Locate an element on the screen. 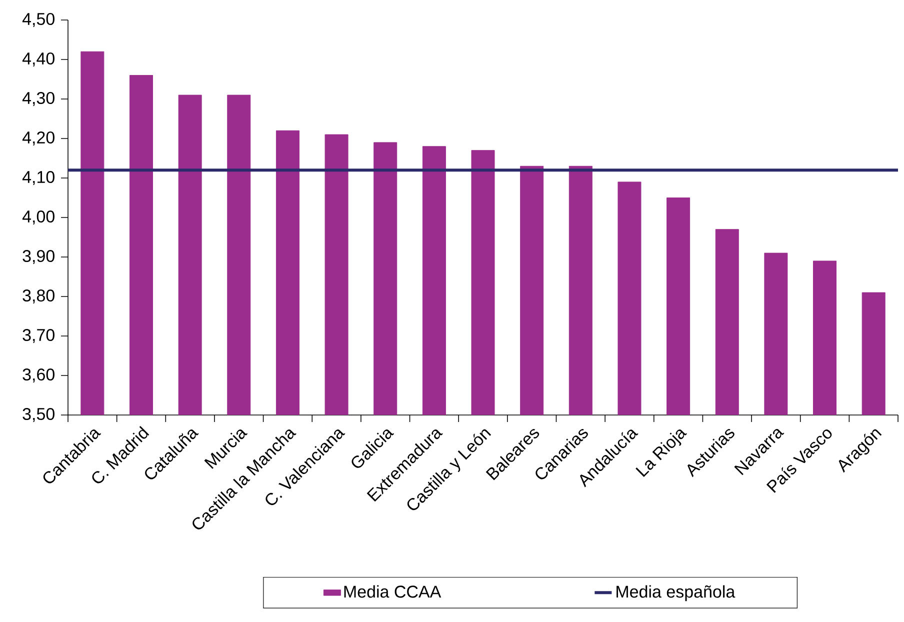 Image resolution: width=904 pixels, height=622 pixels. y-tick-label: 4,30 is located at coordinates (38, 99).